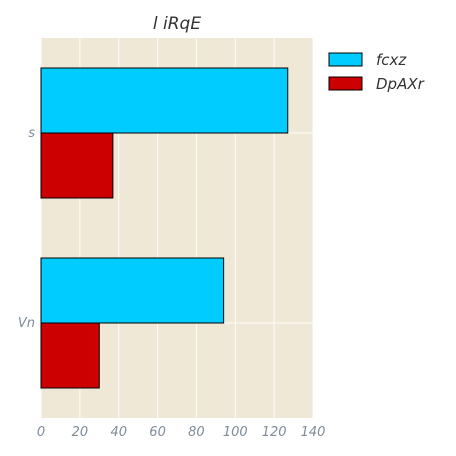  Describe the element at coordinates (41, 432) in the screenshot. I see `x-tick-label: 0` at that location.